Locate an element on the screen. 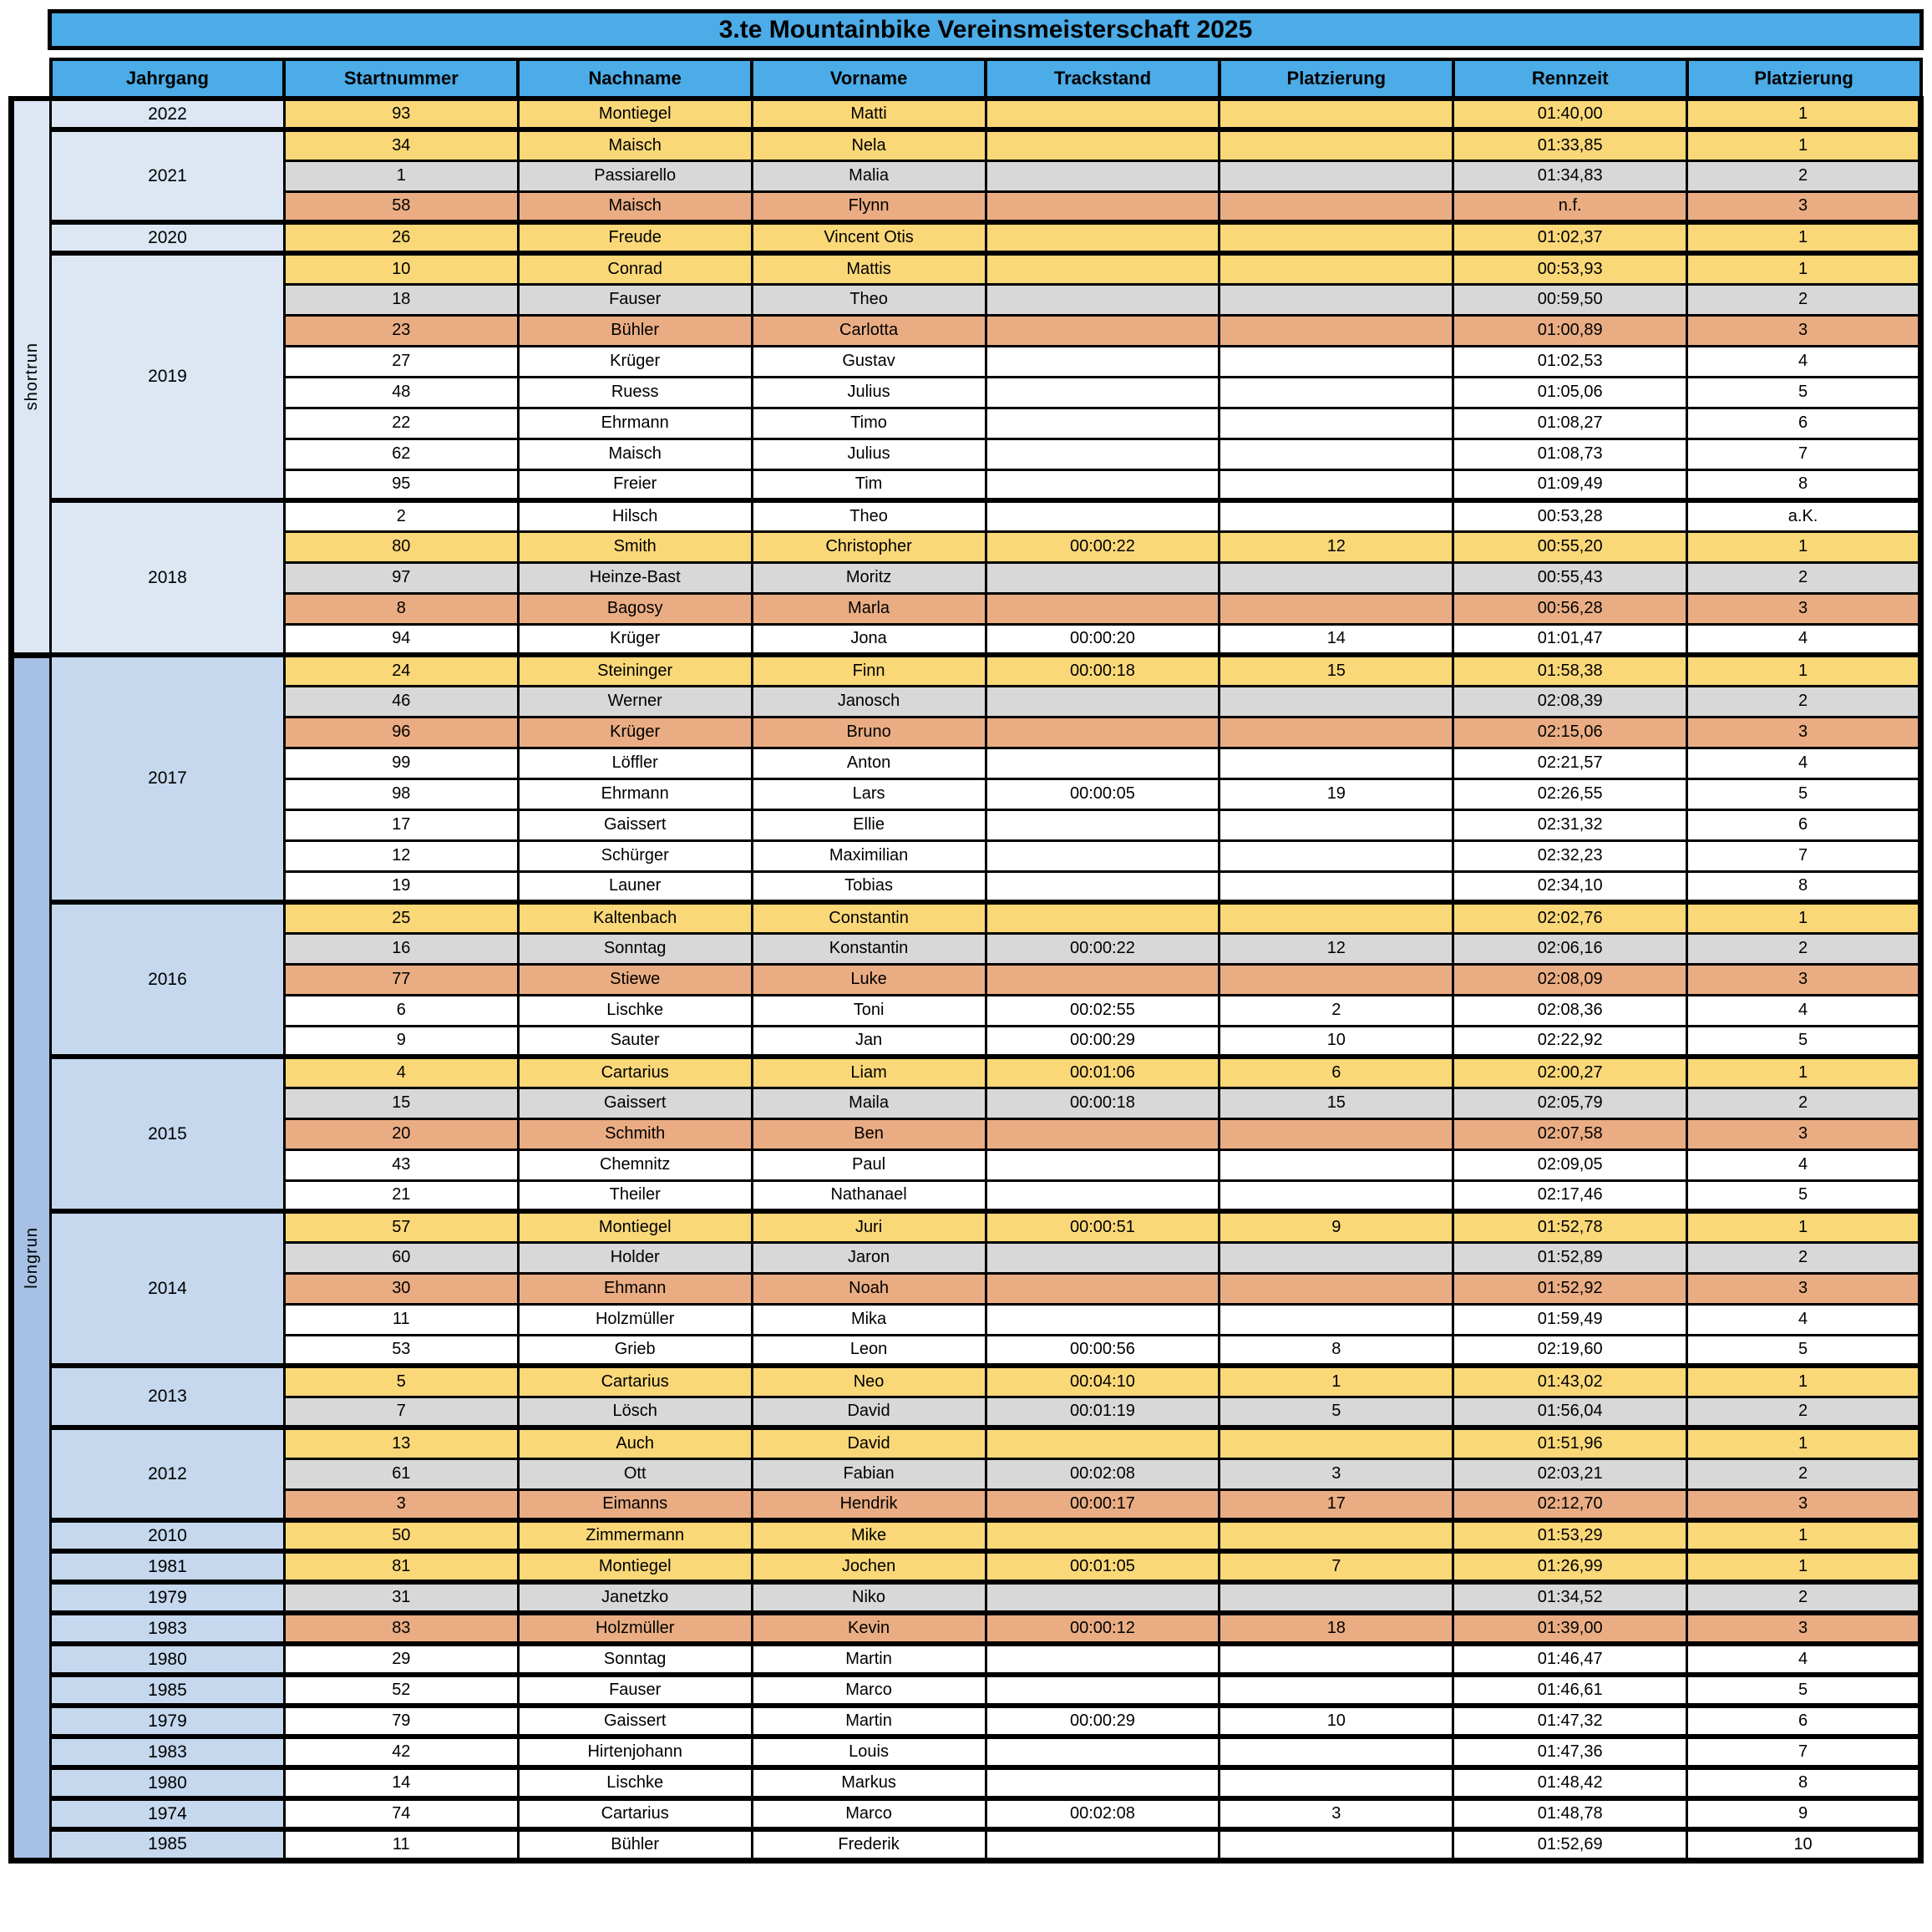 The height and width of the screenshot is (1932, 1932). cell-startnummer: 13 is located at coordinates (401, 1442).